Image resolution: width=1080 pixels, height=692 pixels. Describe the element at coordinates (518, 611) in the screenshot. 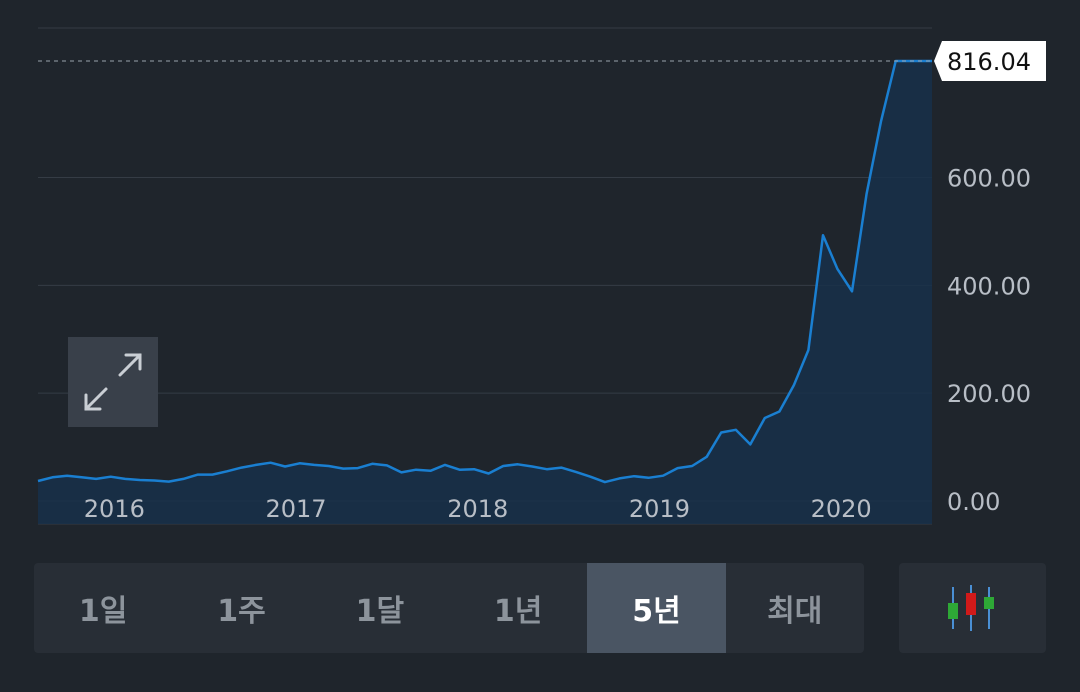

I see `range-button-1-year: 1년` at that location.